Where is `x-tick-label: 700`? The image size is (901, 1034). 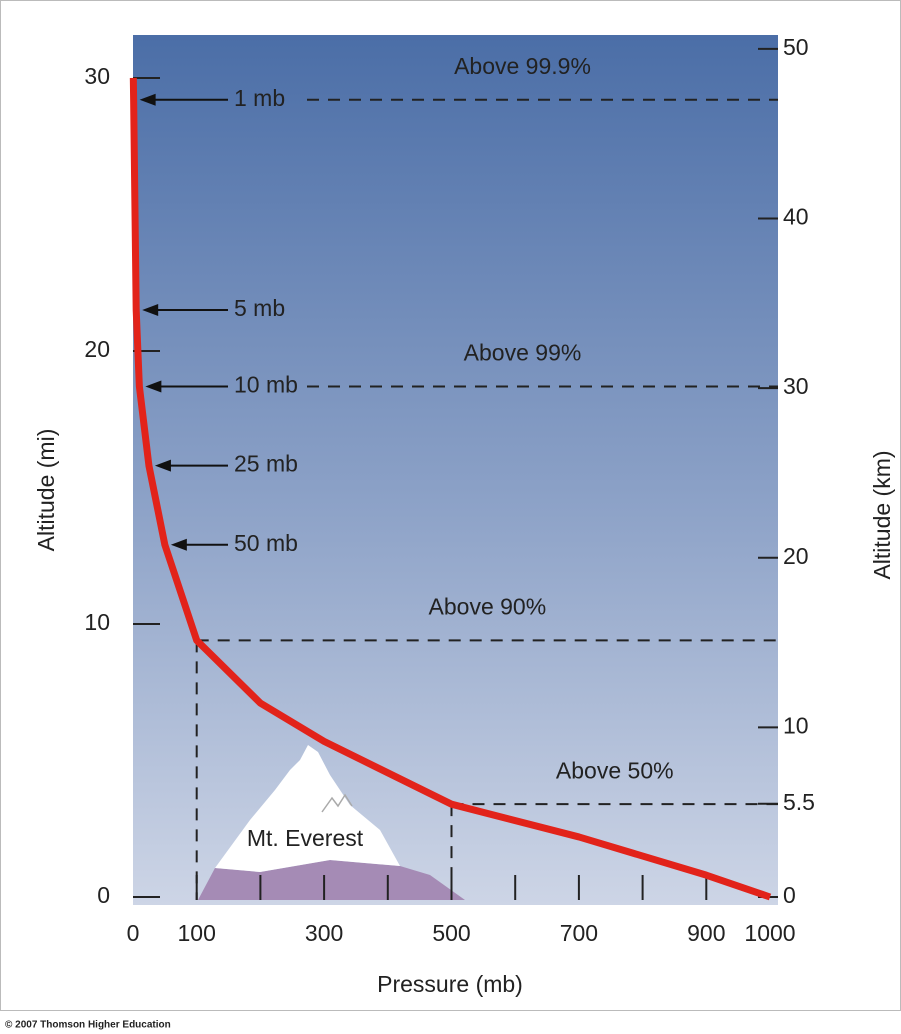 x-tick-label: 700 is located at coordinates (579, 933).